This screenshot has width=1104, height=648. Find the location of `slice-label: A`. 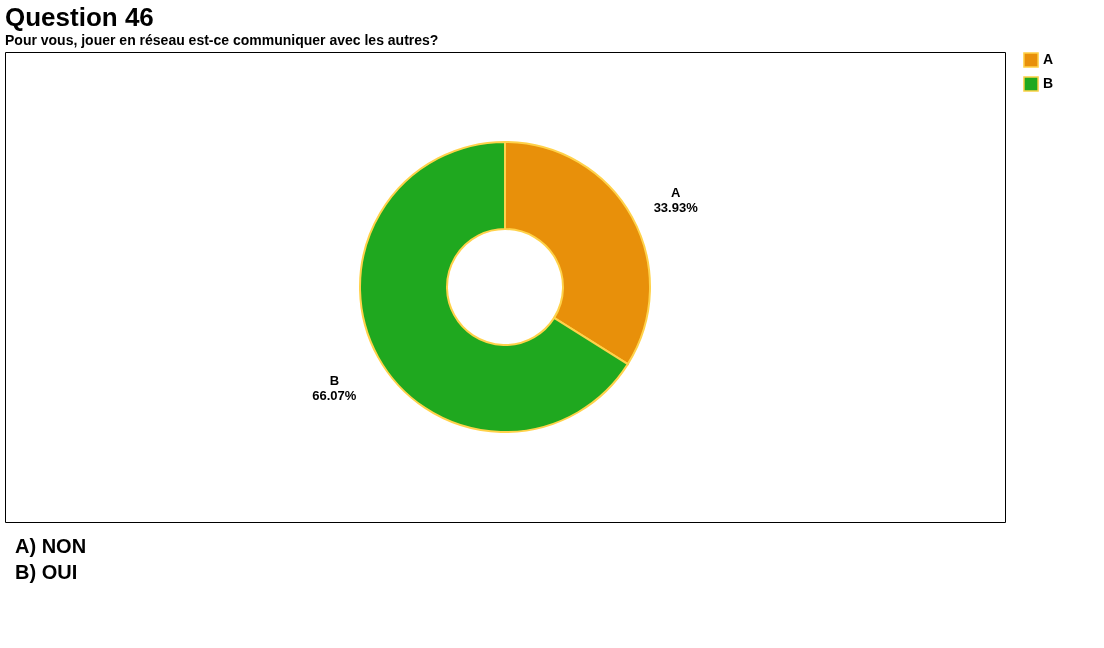

slice-label: A is located at coordinates (675, 192).